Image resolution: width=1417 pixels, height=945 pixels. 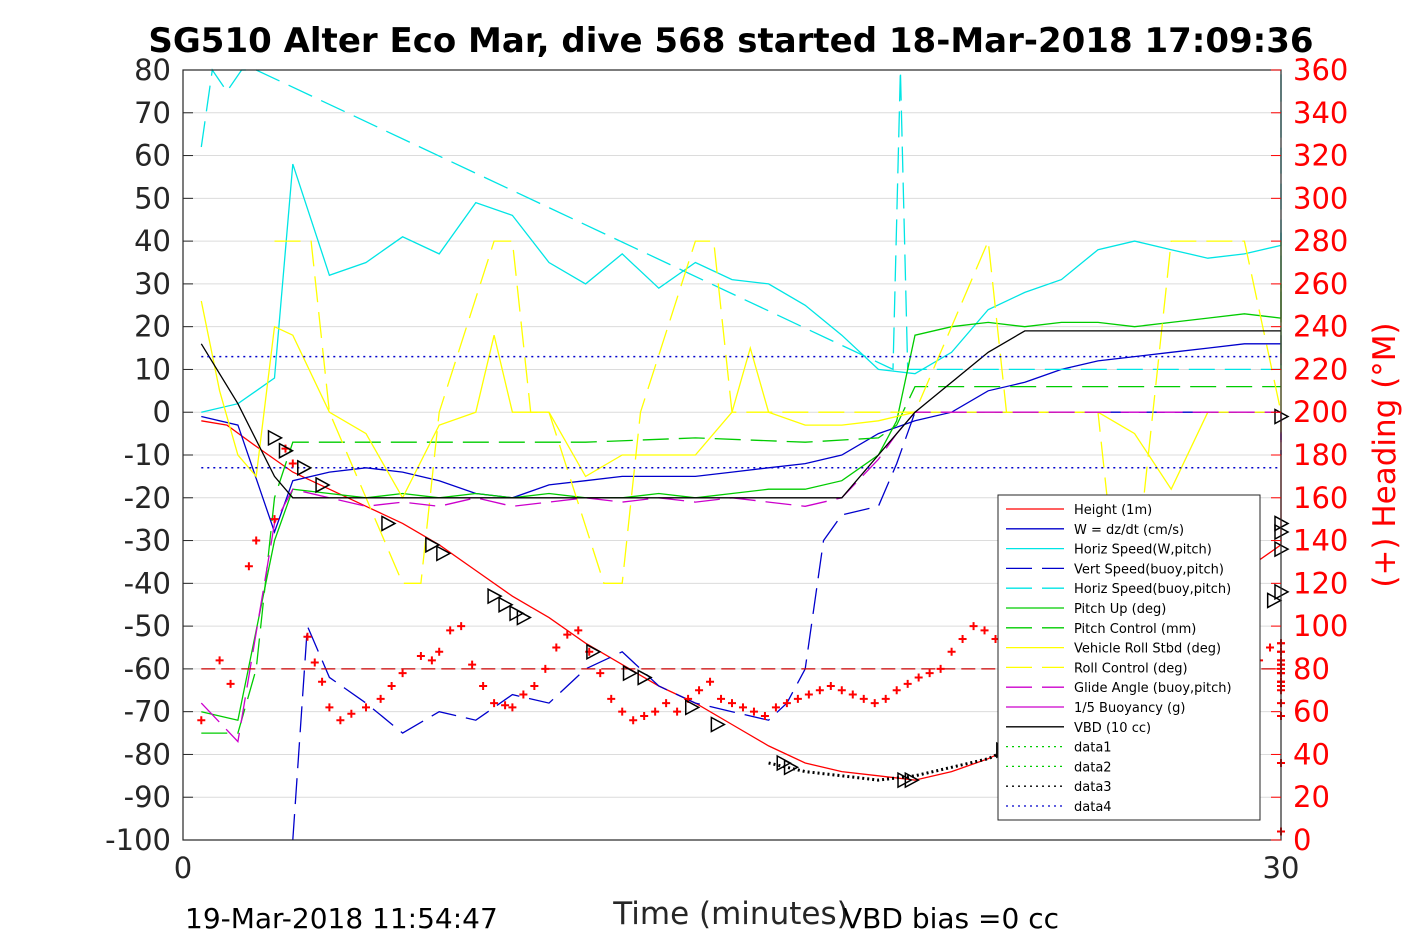 What do you see at coordinates (1320, 241) in the screenshot?
I see `y2-tick-label: 280` at bounding box center [1320, 241].